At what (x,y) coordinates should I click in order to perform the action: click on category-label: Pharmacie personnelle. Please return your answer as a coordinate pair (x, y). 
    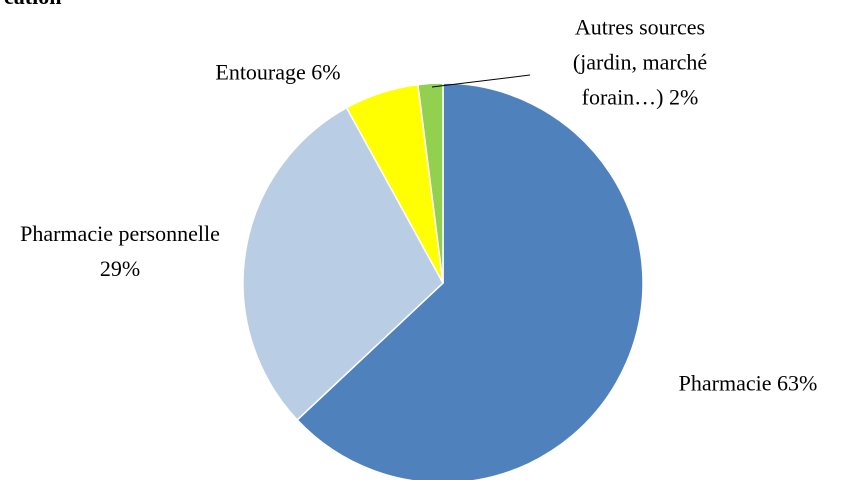
    Looking at the image, I should click on (120, 233).